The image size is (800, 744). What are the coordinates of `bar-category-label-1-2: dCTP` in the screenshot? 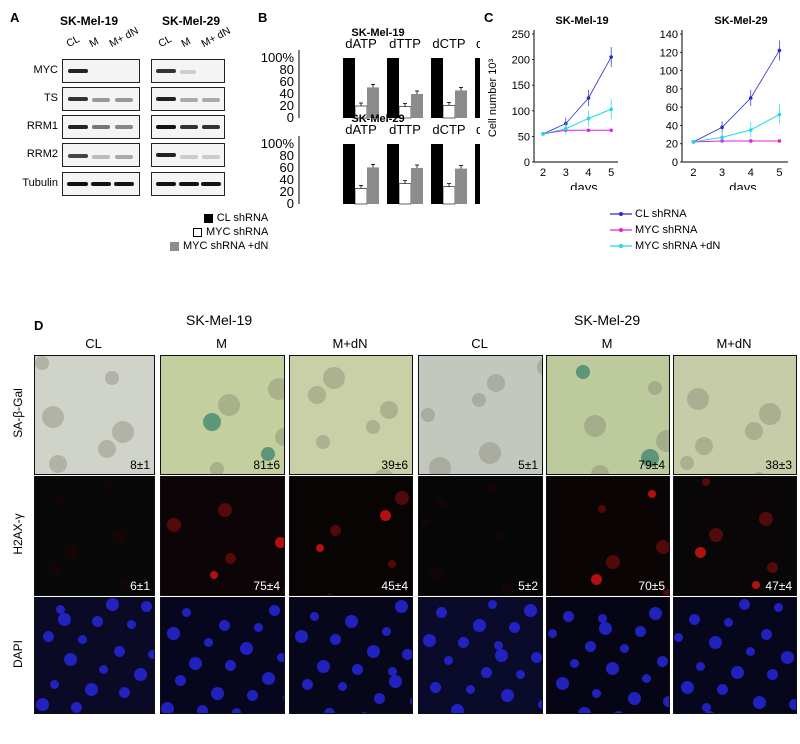 It's located at (448, 129).